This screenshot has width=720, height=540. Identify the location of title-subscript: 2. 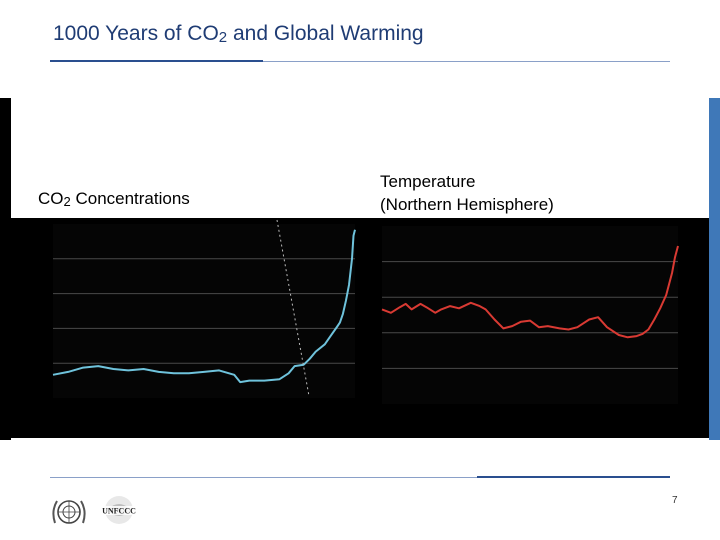
(223, 37).